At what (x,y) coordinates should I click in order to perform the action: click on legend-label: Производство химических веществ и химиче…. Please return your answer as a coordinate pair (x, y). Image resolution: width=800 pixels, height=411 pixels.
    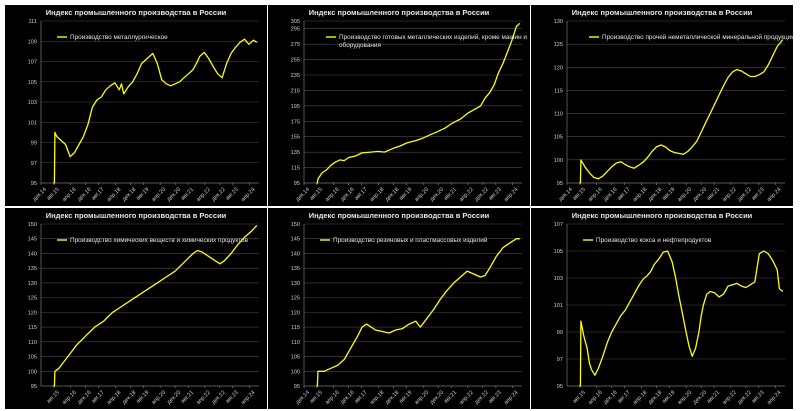
    Looking at the image, I should click on (159, 240).